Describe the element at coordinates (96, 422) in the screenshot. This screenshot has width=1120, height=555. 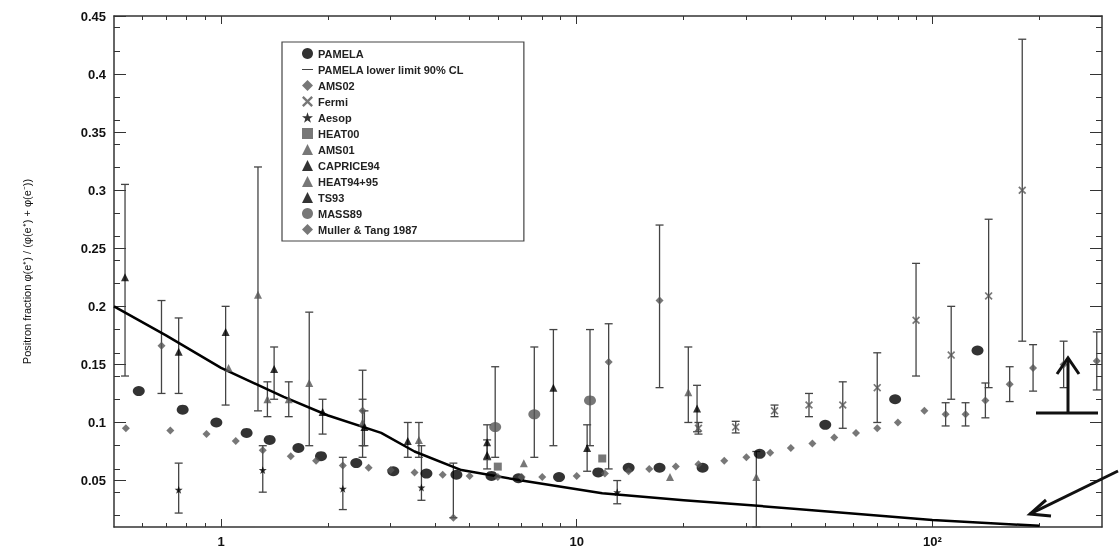
I see `y-tick-label: 0.1` at that location.